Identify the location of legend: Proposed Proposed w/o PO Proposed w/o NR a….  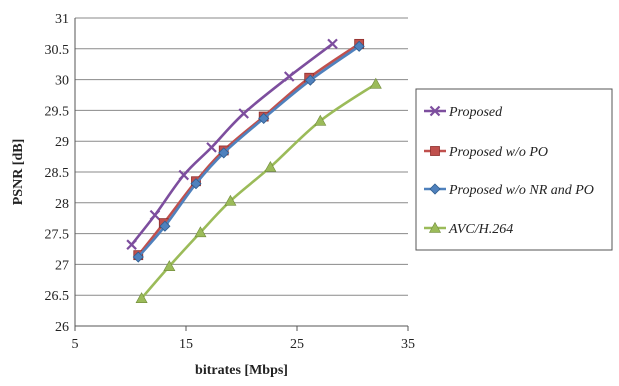
(514, 169).